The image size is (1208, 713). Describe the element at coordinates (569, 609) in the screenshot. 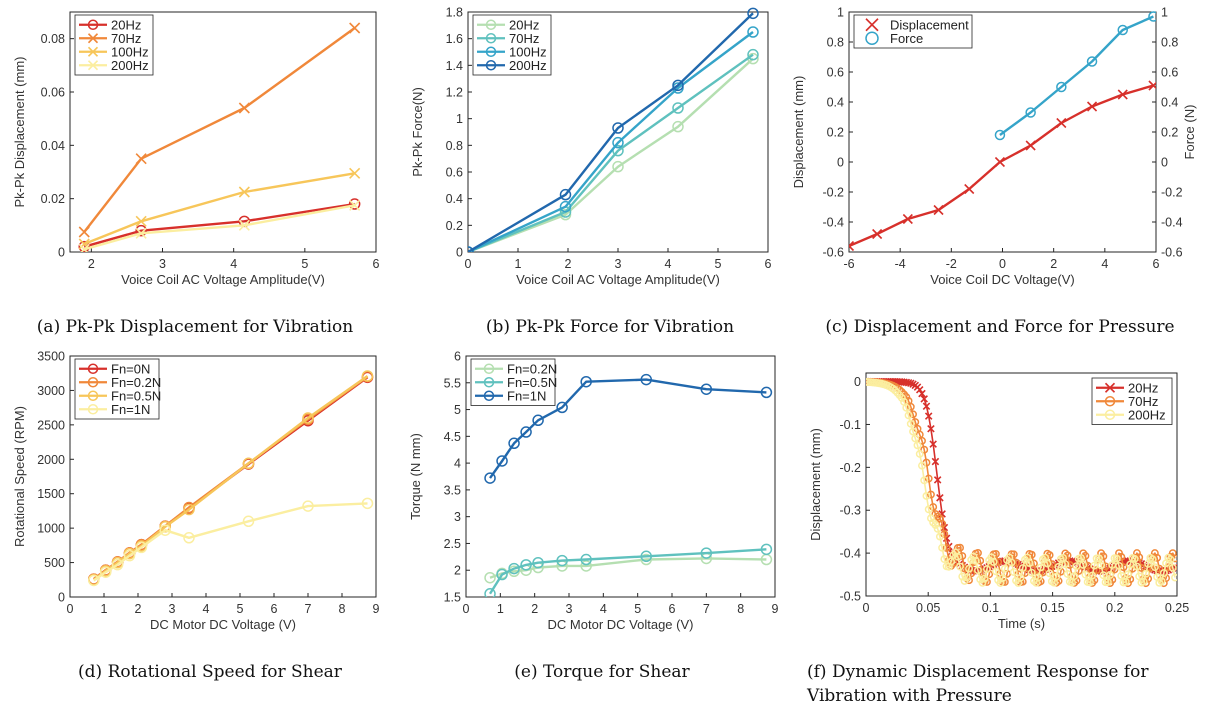

I see `x-tick-label-e: 3` at that location.